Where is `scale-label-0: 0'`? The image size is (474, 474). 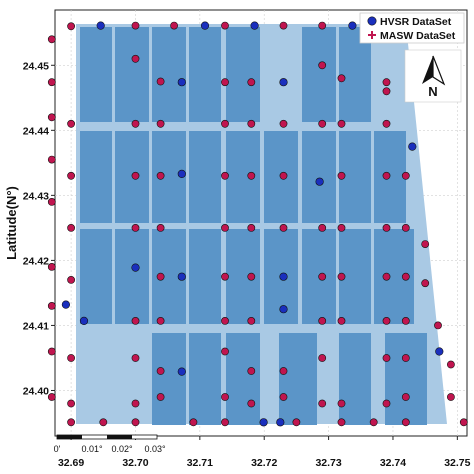
scale-label-0: 0' is located at coordinates (57, 449).